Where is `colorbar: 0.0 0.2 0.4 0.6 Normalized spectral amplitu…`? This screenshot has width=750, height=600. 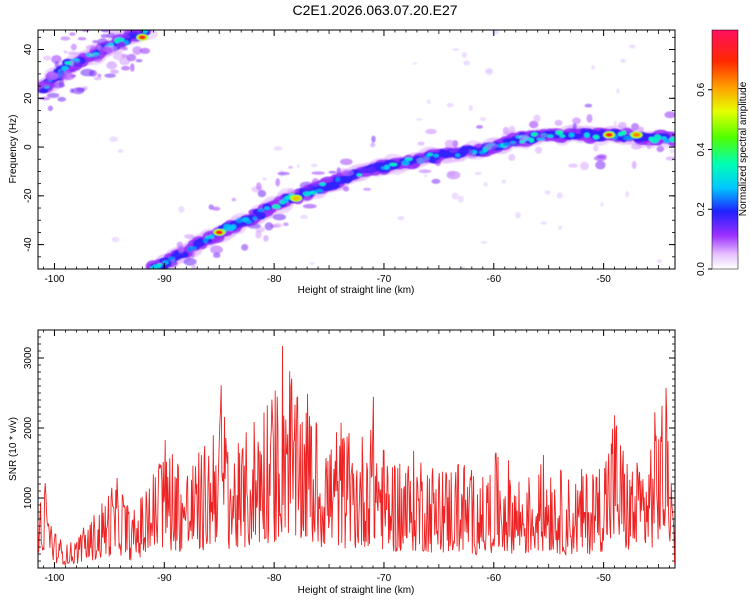 colorbar: 0.0 0.2 0.4 0.6 Normalized spectral amplitu… is located at coordinates (722, 152).